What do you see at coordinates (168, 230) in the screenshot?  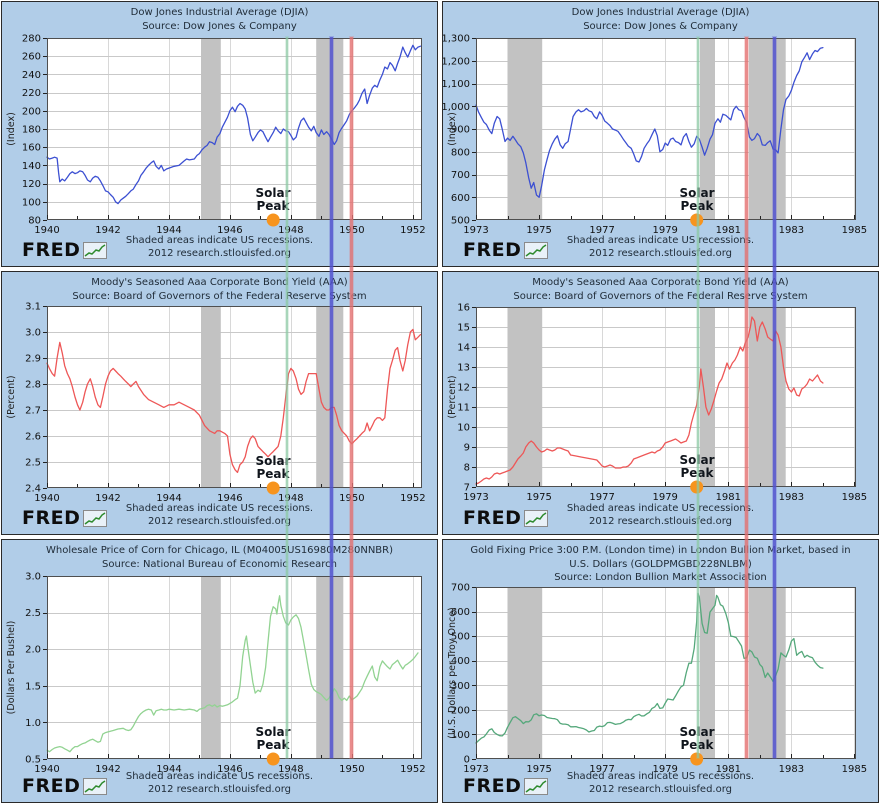 I see `svg-text: 1944` at bounding box center [168, 230].